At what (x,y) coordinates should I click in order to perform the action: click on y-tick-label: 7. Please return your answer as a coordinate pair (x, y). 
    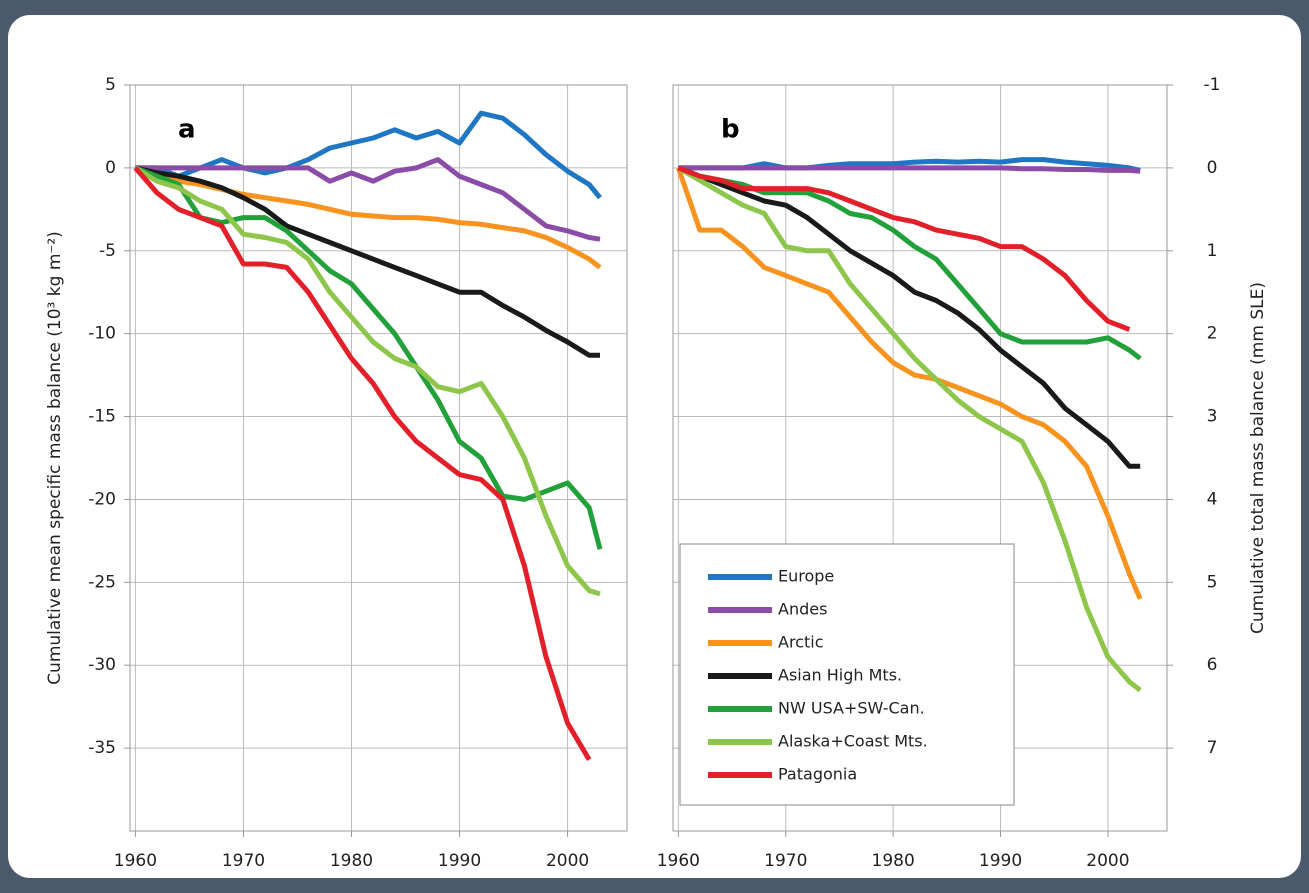
    Looking at the image, I should click on (1212, 748).